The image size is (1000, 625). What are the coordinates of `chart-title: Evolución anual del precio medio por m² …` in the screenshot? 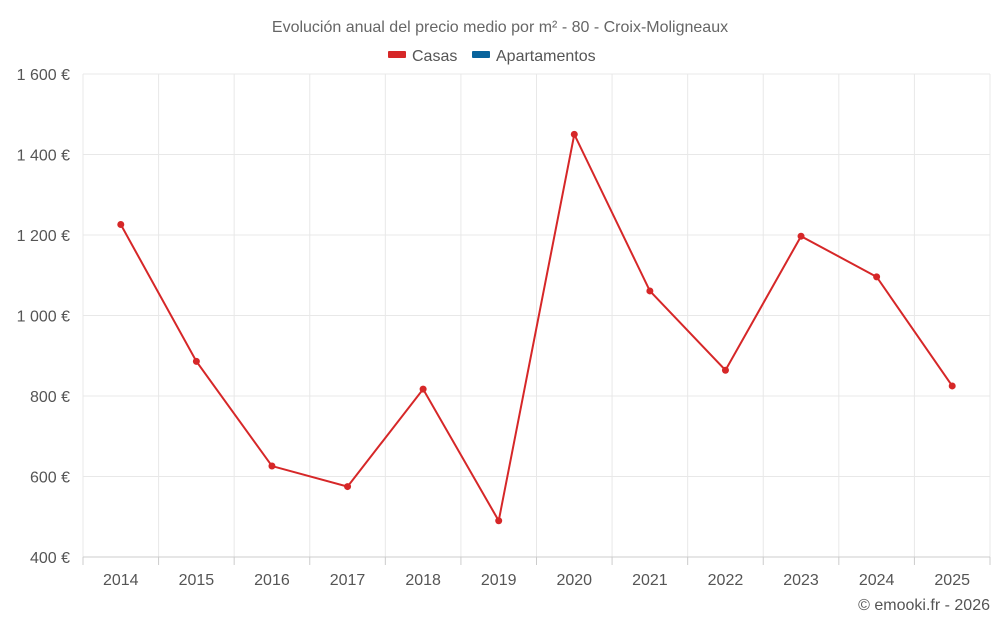 It's located at (500, 27).